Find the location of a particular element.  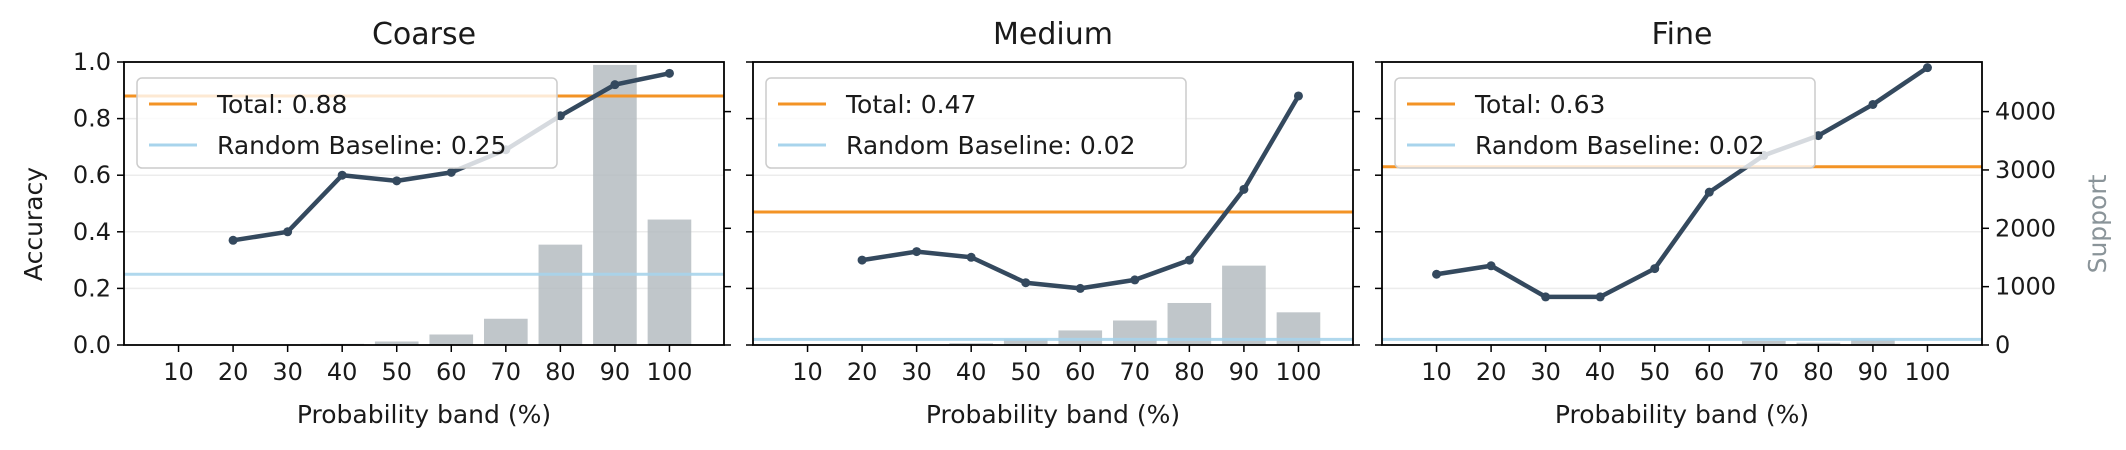

y-tick-label: 0.6 is located at coordinates (92, 175).